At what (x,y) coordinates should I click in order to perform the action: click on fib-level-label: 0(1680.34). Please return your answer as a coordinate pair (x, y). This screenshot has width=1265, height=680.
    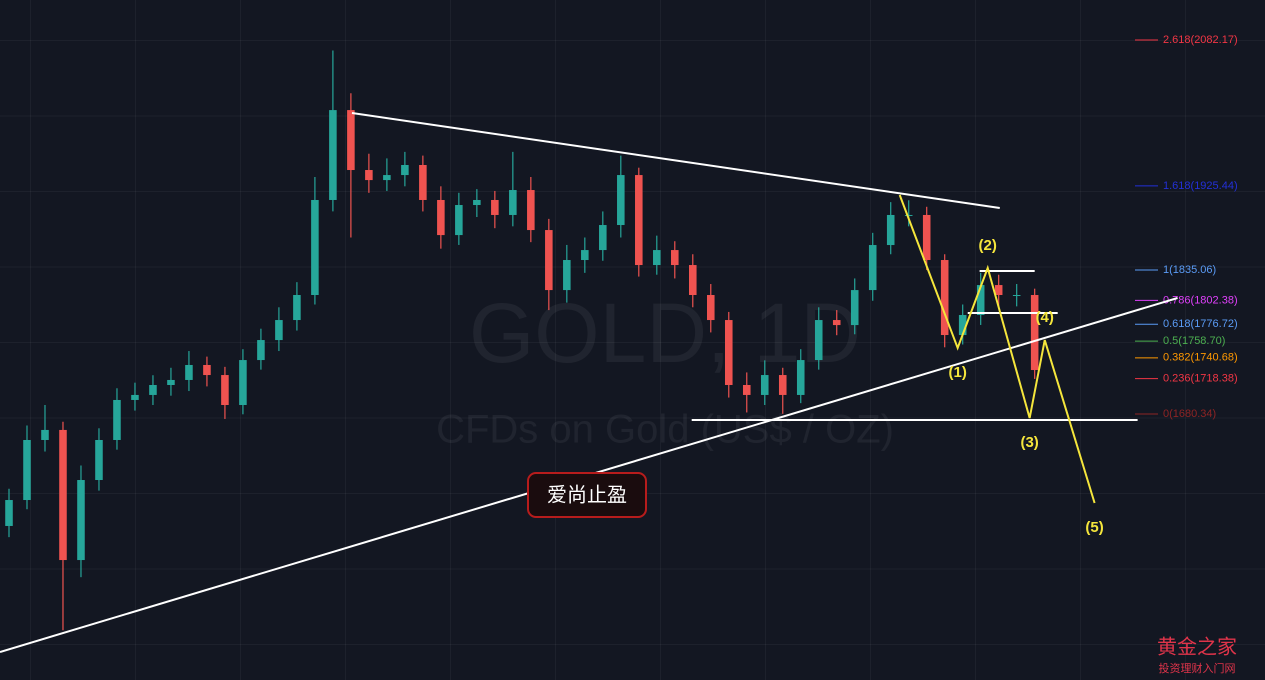
    Looking at the image, I should click on (1189, 414).